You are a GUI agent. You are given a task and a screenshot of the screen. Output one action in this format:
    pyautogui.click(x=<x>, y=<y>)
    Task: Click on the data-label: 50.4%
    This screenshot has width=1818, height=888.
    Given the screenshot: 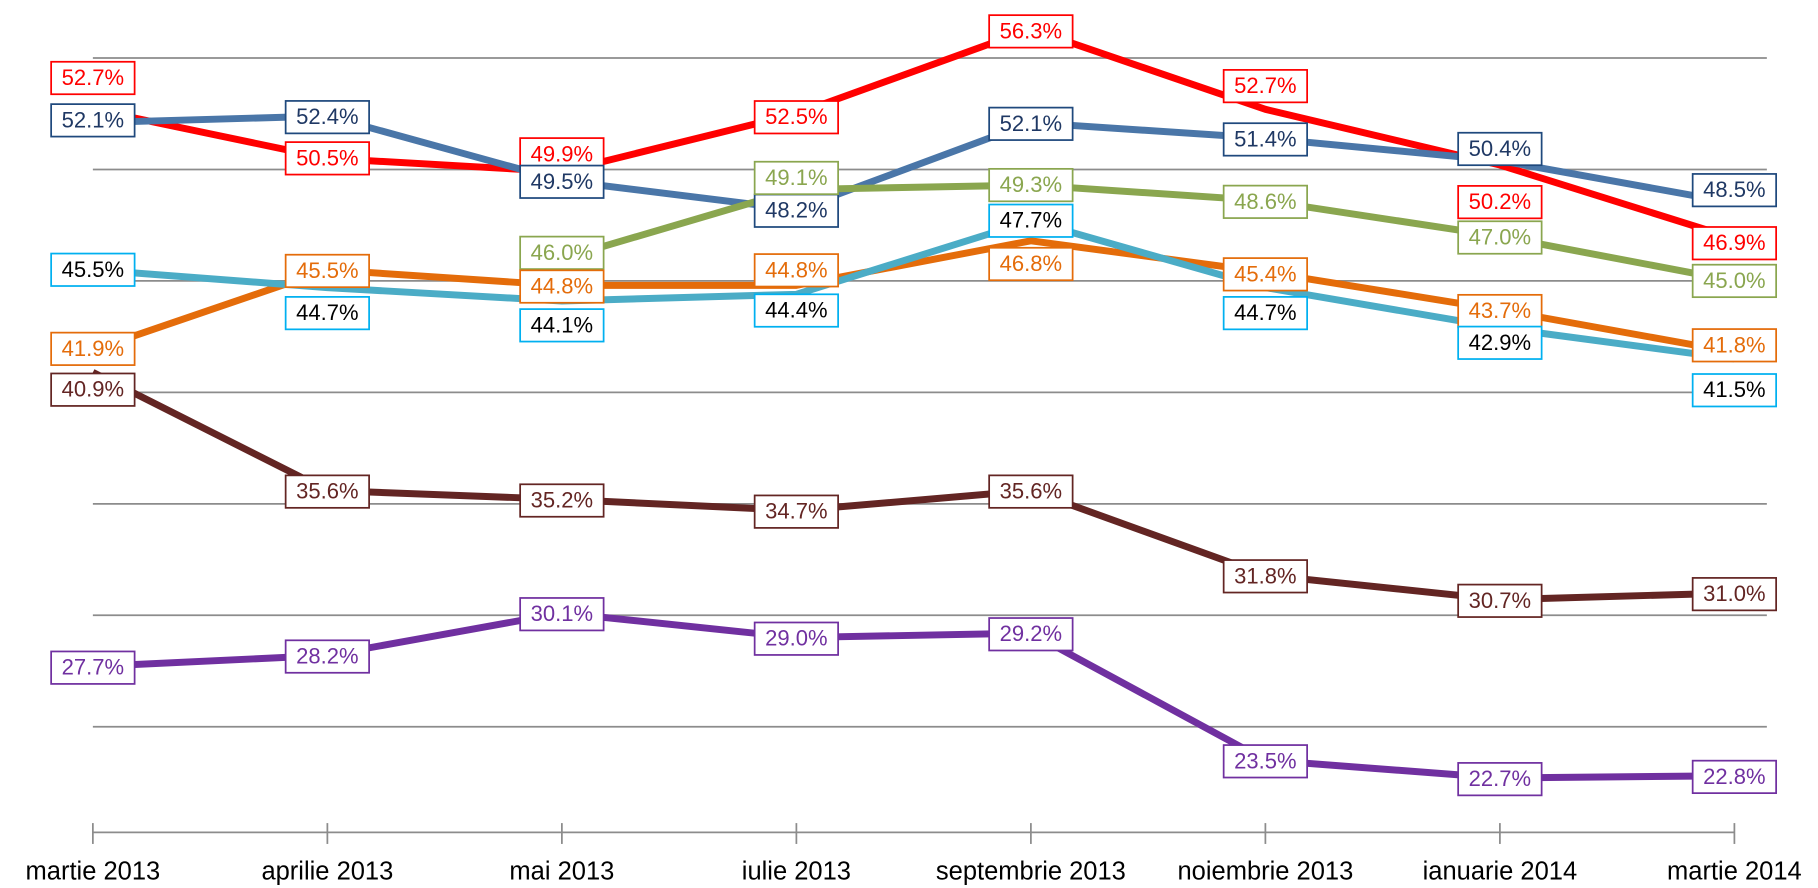 What is the action you would take?
    pyautogui.click(x=1500, y=148)
    